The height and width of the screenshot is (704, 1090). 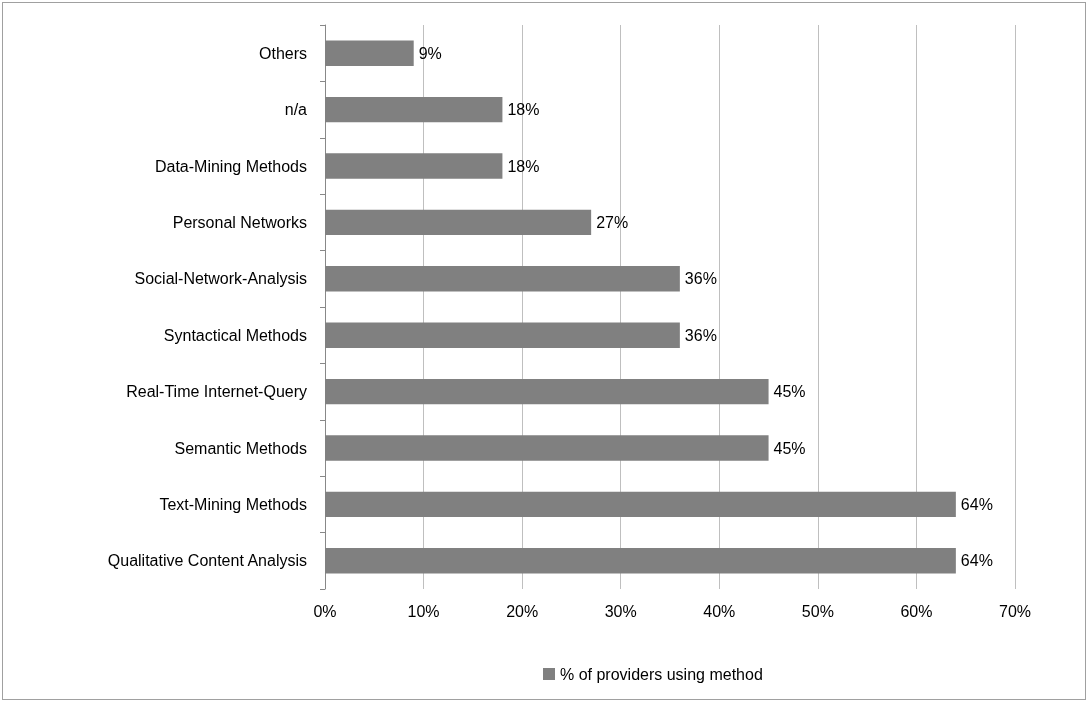 What do you see at coordinates (916, 611) in the screenshot?
I see `x-tick-label: 60%` at bounding box center [916, 611].